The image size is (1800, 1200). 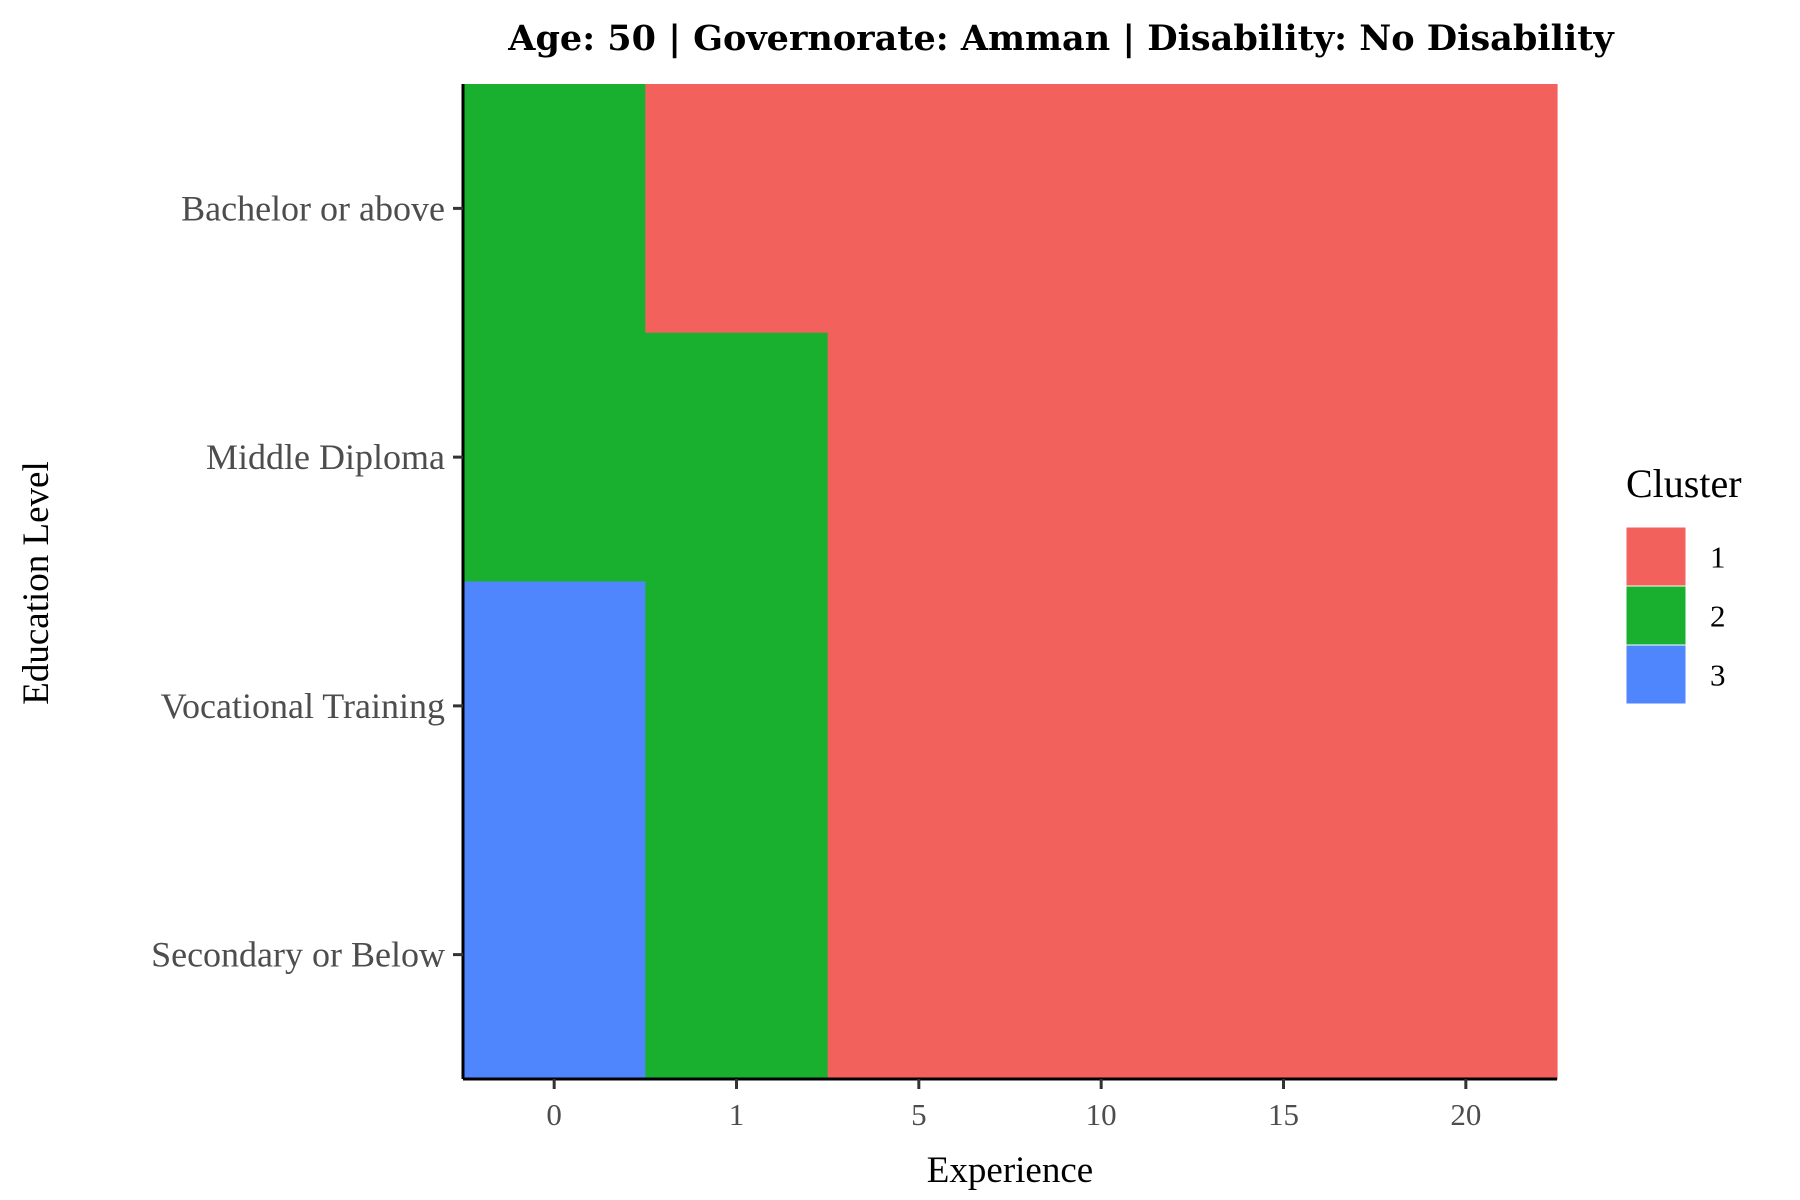 I want to click on legend-label: 3, so click(x=1718, y=675).